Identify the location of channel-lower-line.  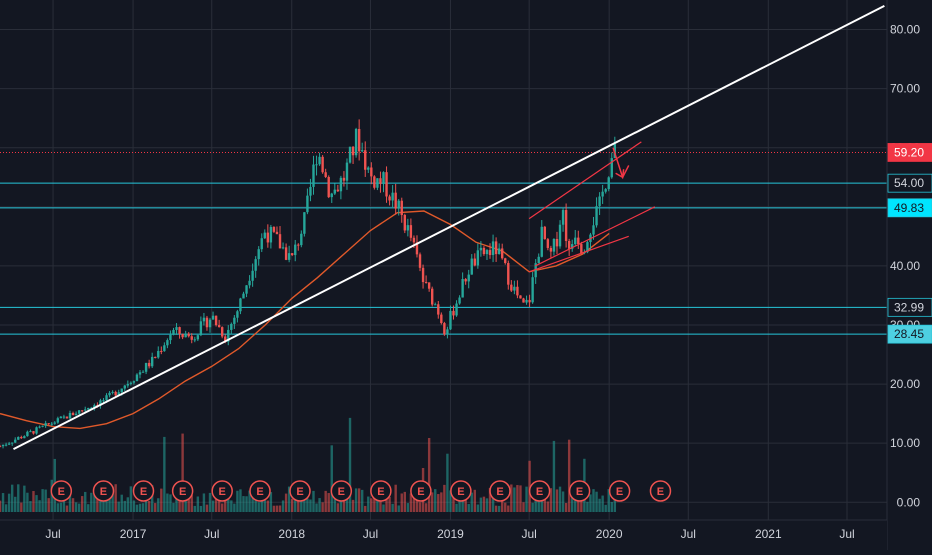
(595, 236).